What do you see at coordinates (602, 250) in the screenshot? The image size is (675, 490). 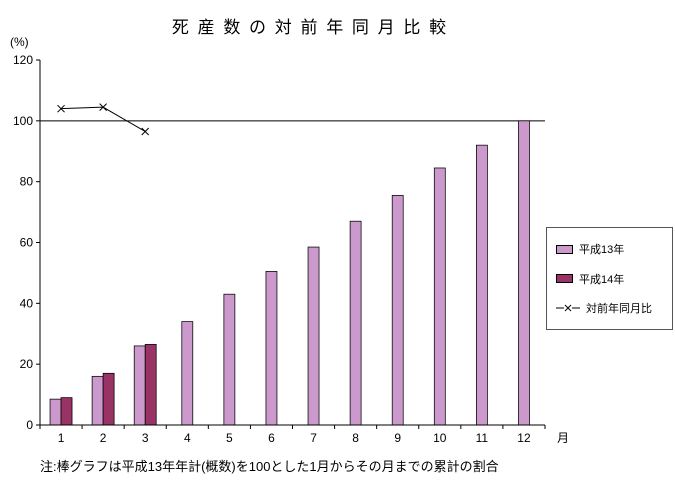 I see `legend-label-heisei13: 平成13年` at bounding box center [602, 250].